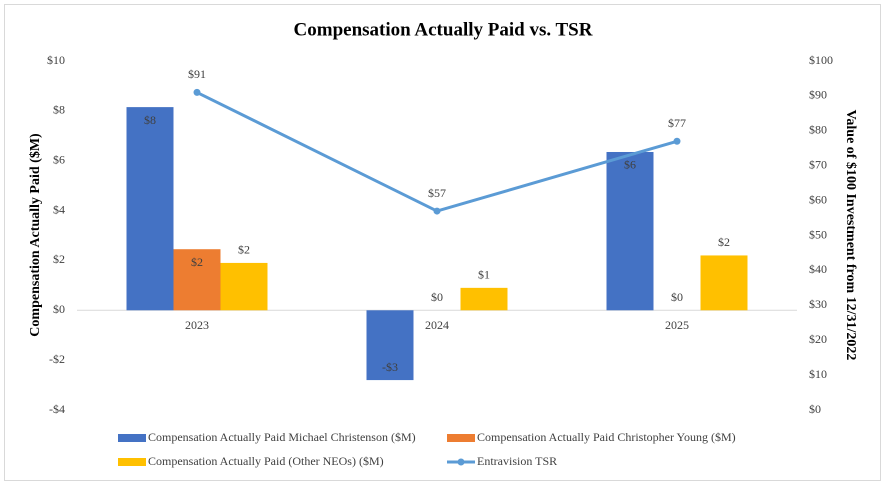 The height and width of the screenshot is (487, 886). I want to click on y2-tick-label: $0, so click(815, 409).